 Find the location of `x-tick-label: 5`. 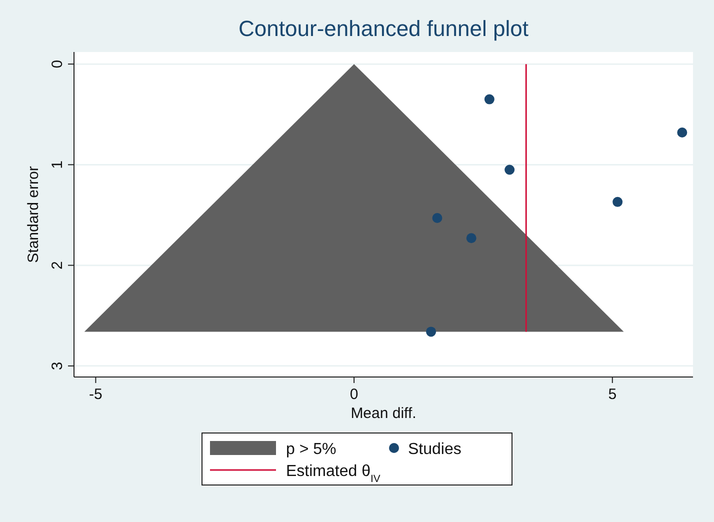

x-tick-label: 5 is located at coordinates (612, 394).